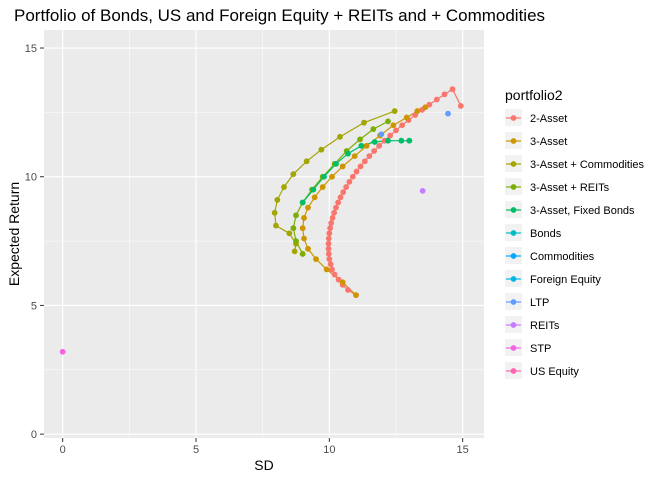 This screenshot has width=672, height=480. Describe the element at coordinates (532, 324) in the screenshot. I see `legend-item: REITs` at that location.